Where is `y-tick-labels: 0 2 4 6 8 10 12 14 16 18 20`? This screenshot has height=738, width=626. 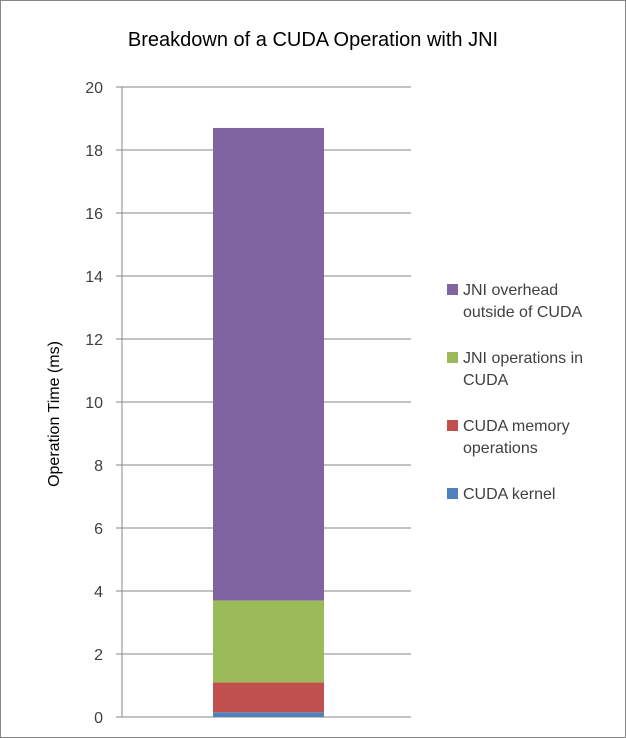
y-tick-labels: 0 2 4 6 8 10 12 14 16 18 20 is located at coordinates (94, 403).